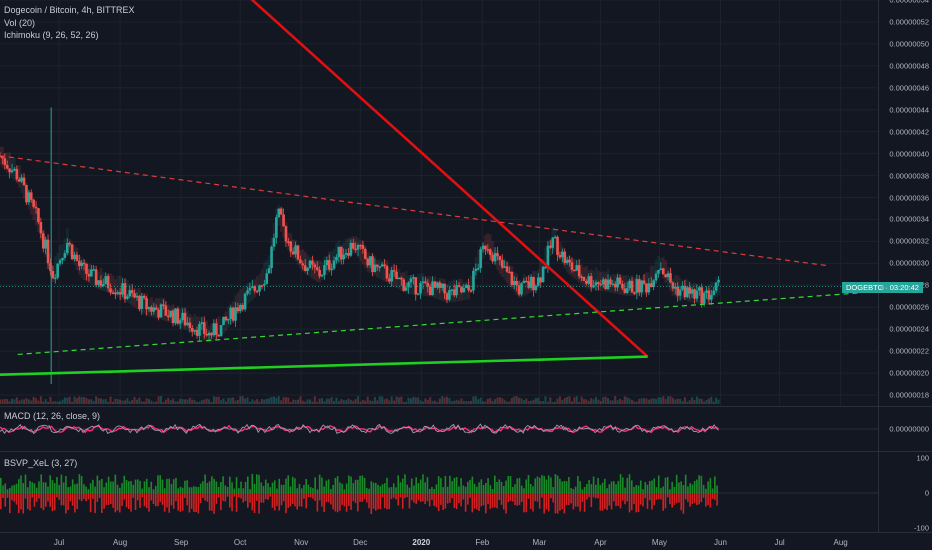 The height and width of the screenshot is (550, 932). I want to click on symbol-legend: Dogecoin / Bitcoin, 4h, BITTREX, so click(69, 10).